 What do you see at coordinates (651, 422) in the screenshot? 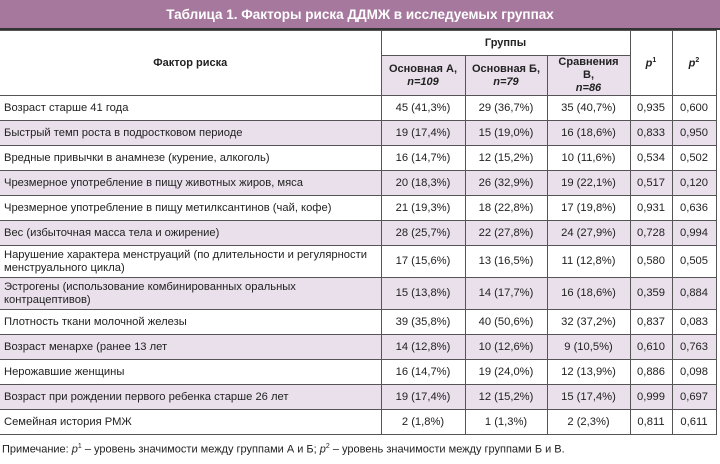
I see `cell-p1: 0,811` at bounding box center [651, 422].